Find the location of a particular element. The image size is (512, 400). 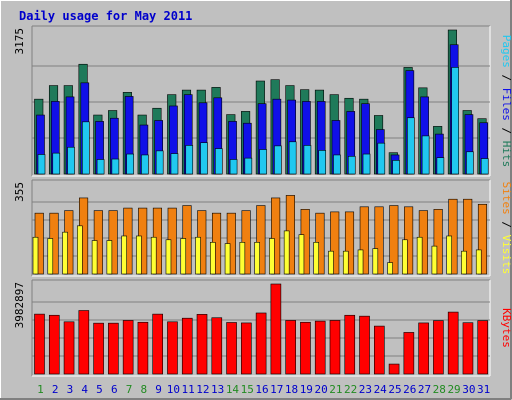

legend-part-1-2: Visits is located at coordinates (506, 255).